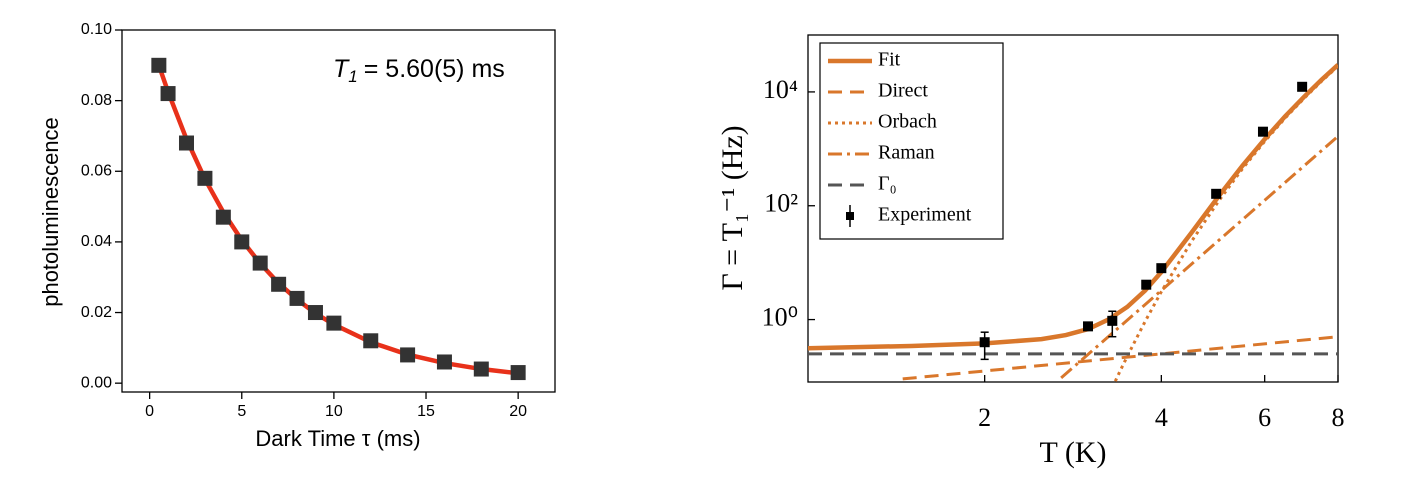 Image resolution: width=1404 pixels, height=484 pixels. What do you see at coordinates (337, 438) in the screenshot?
I see `x-axis-label: Dark Time τ (ms)` at bounding box center [337, 438].